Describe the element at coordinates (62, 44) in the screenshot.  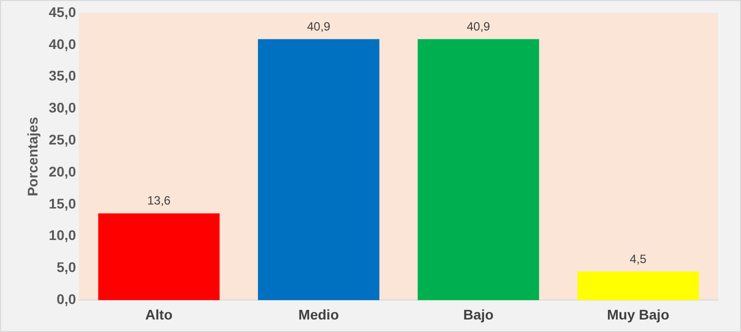
I see `y-tick-label: 40,0` at that location.